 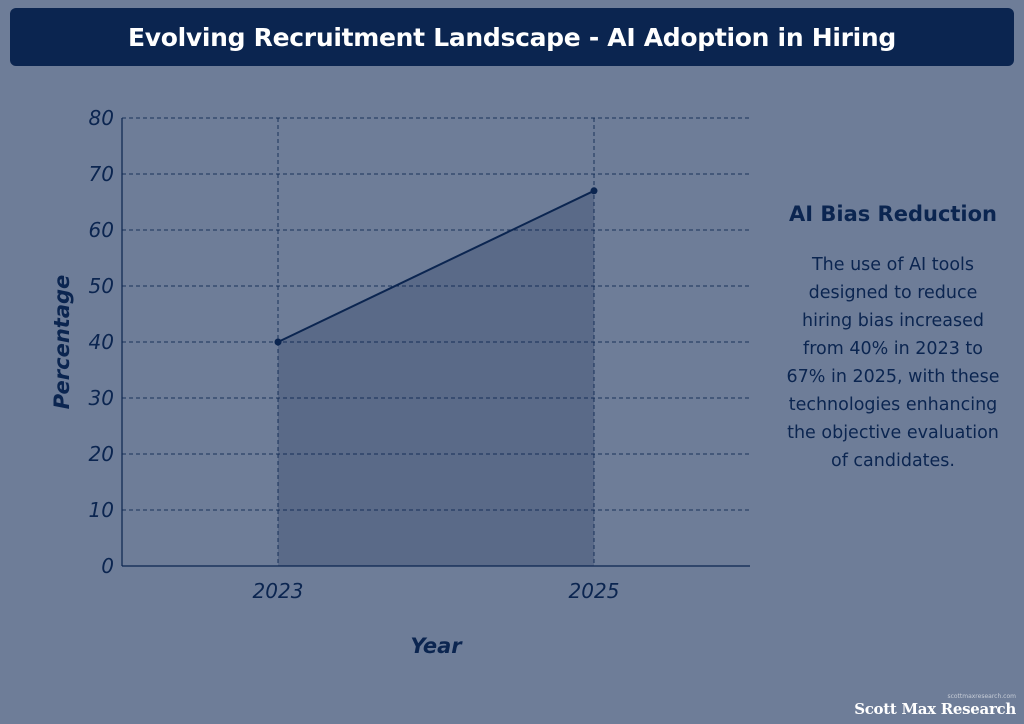 I want to click on y-tick-label: 80, so click(x=101, y=118).